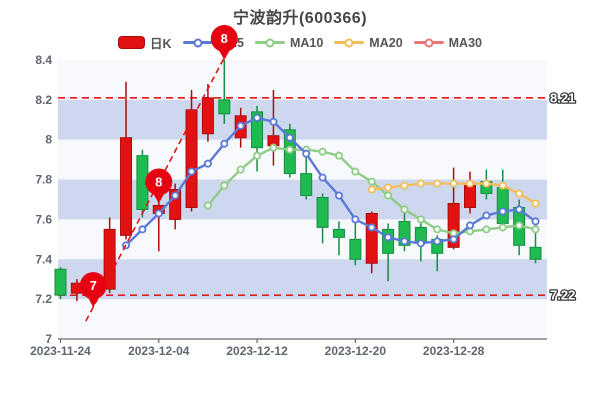 The width and height of the screenshot is (600, 400). I want to click on y-tick-label: 8.2, so click(43, 100).